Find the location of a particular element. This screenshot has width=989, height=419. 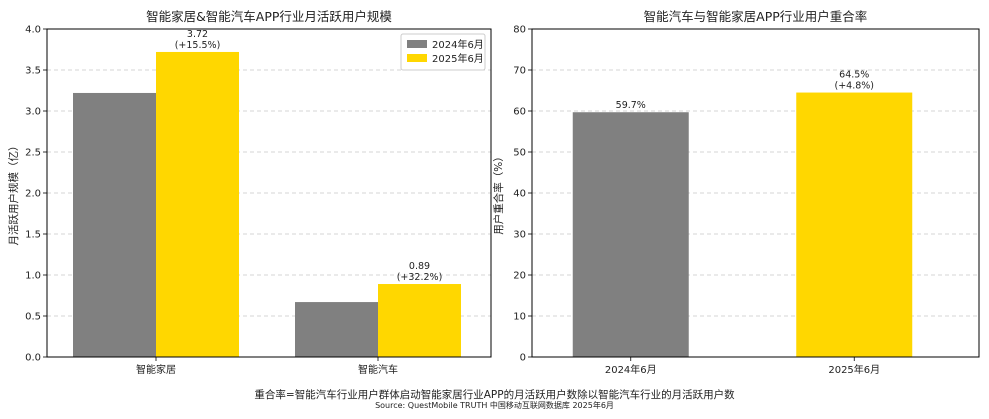

mau-ytick-label: 0.5 is located at coordinates (33, 317).